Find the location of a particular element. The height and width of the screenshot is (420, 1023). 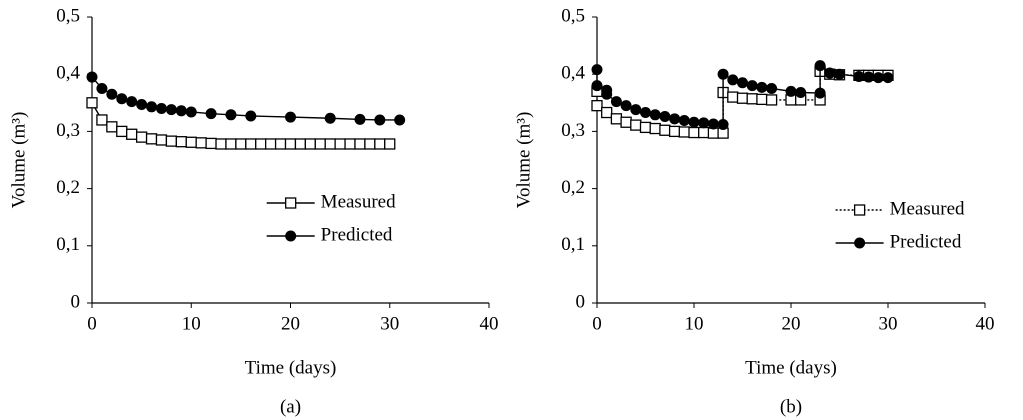

caption: (b) is located at coordinates (791, 406).